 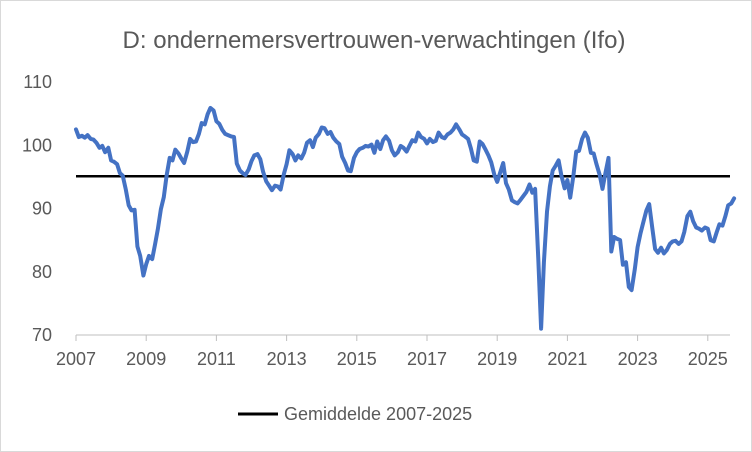 What do you see at coordinates (216, 359) in the screenshot?
I see `x-tick-label: 2011` at bounding box center [216, 359].